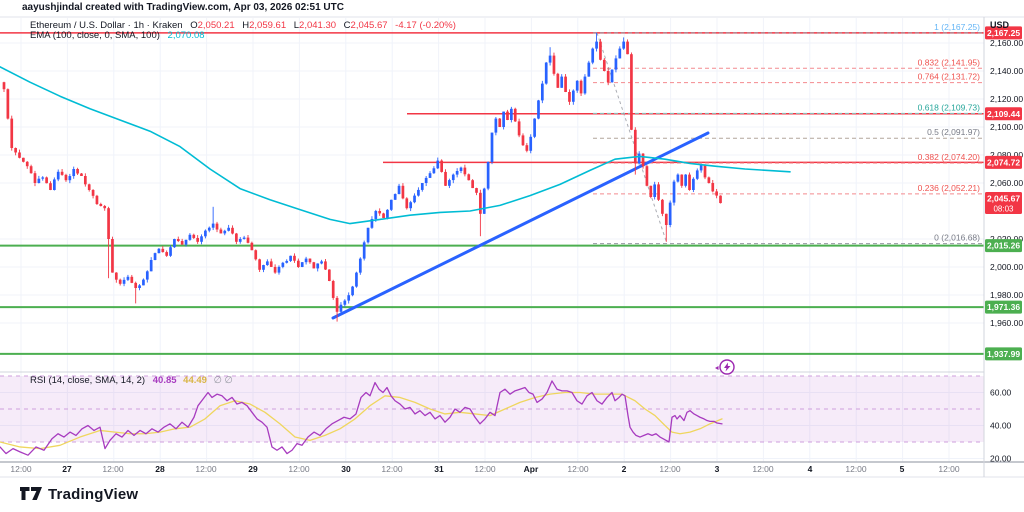  Describe the element at coordinates (1003, 199) in the screenshot. I see `price-badge-value: 2,045.67` at that location.